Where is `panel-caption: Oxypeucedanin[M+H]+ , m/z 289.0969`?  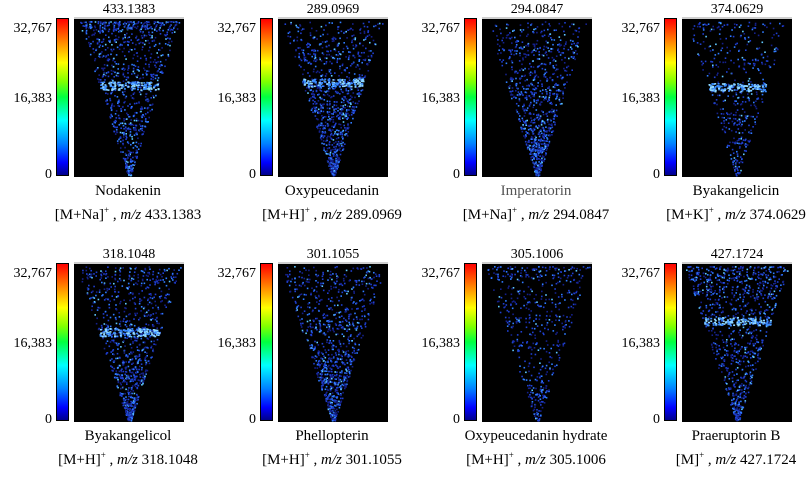 panel-caption: Oxypeucedanin[M+H]+ , m/z 289.0969 is located at coordinates (332, 203).